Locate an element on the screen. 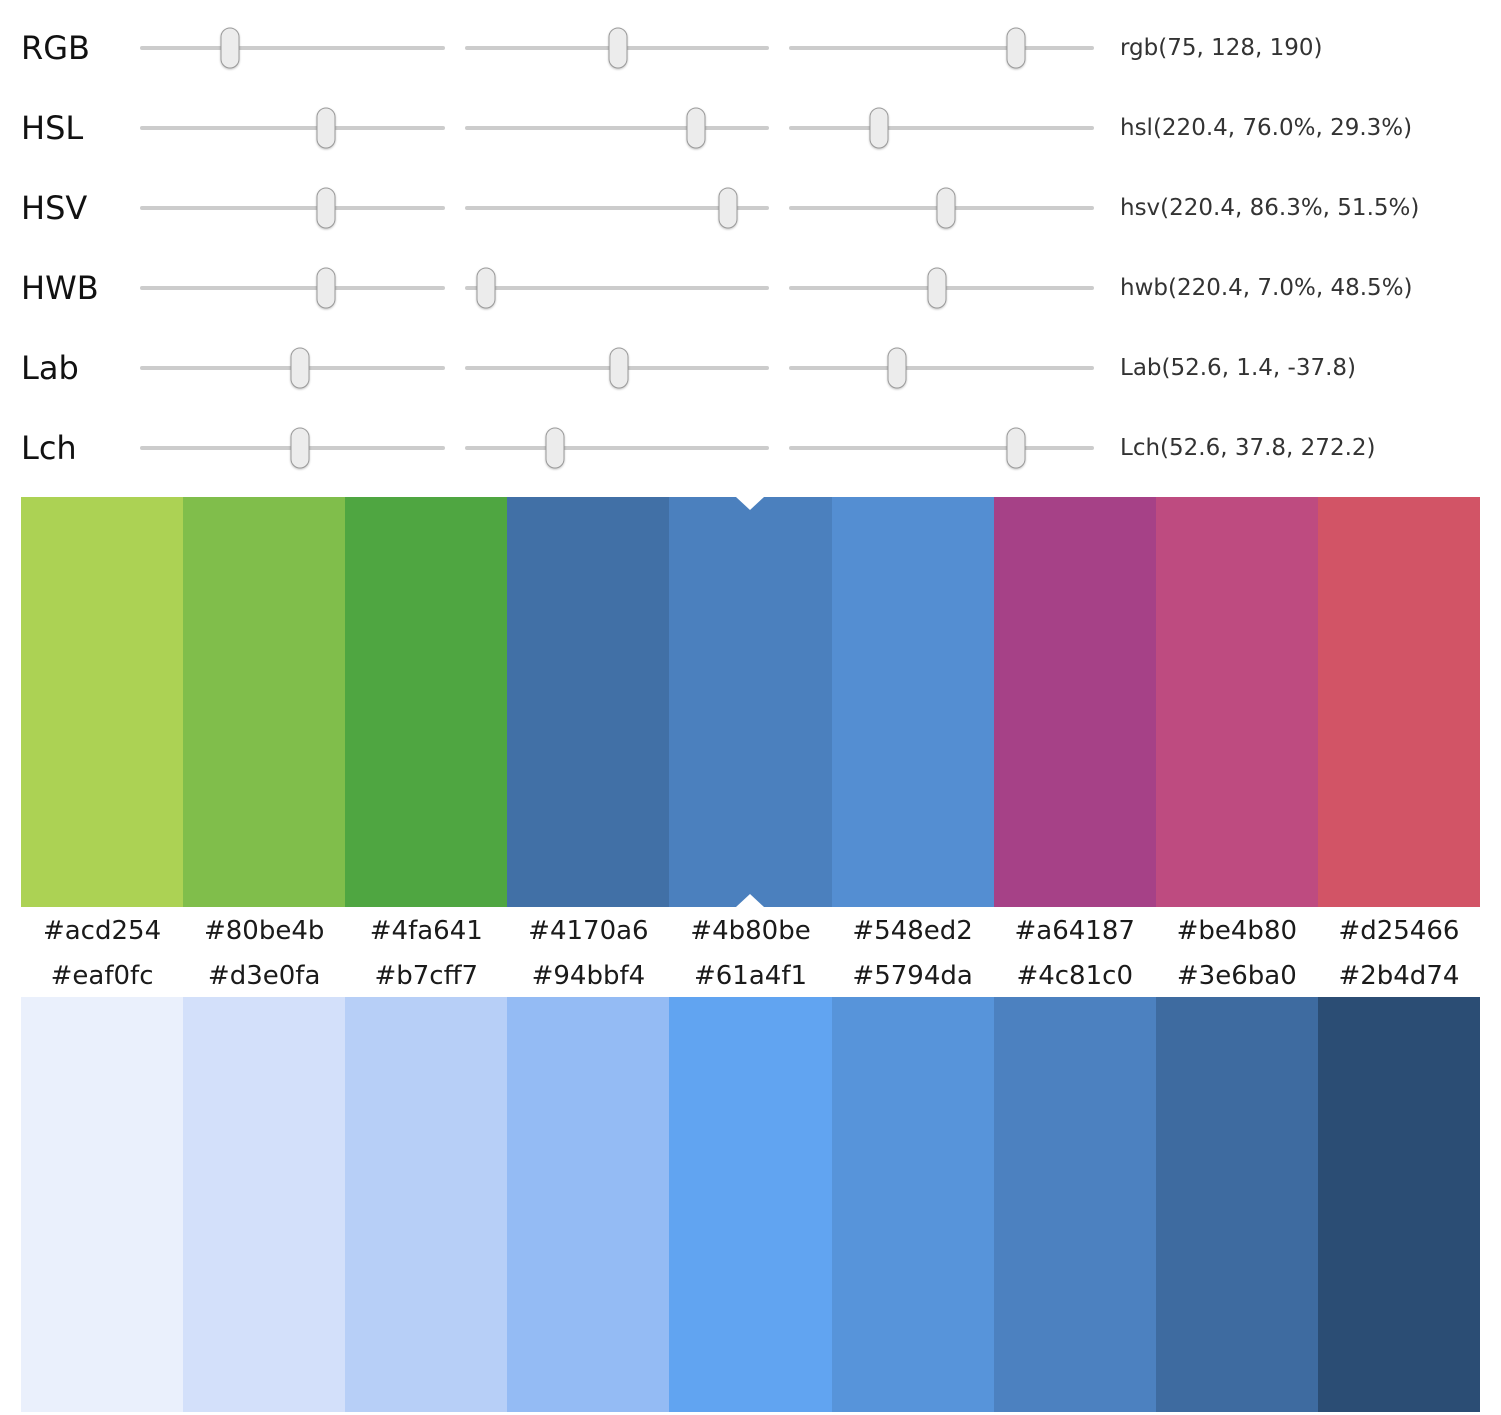 The width and height of the screenshot is (1501, 1415). hex-label: #be4b80 is located at coordinates (1237, 930).